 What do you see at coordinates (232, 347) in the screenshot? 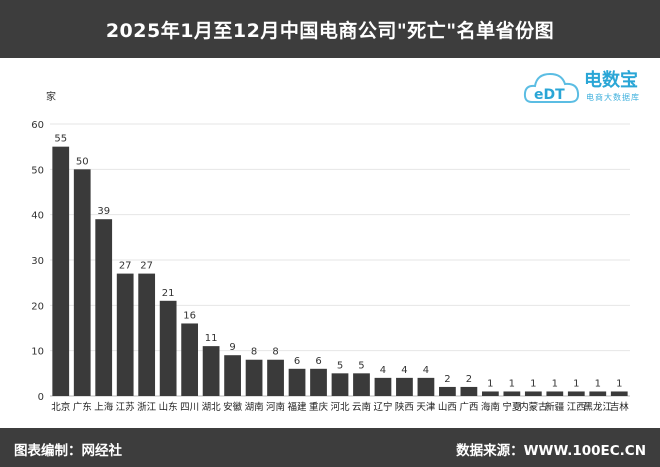
I see `bar-value-label: 9` at bounding box center [232, 347].